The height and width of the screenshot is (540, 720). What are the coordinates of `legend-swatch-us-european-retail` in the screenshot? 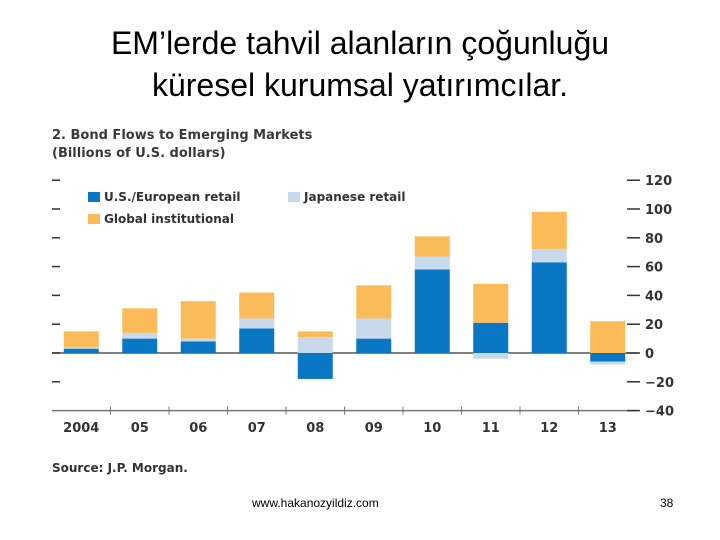 It's located at (94, 197).